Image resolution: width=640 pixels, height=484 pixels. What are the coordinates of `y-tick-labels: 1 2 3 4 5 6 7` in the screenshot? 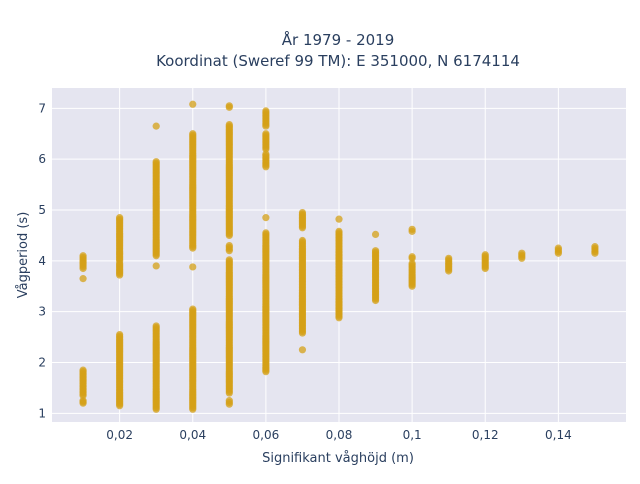 It's located at (42, 260).